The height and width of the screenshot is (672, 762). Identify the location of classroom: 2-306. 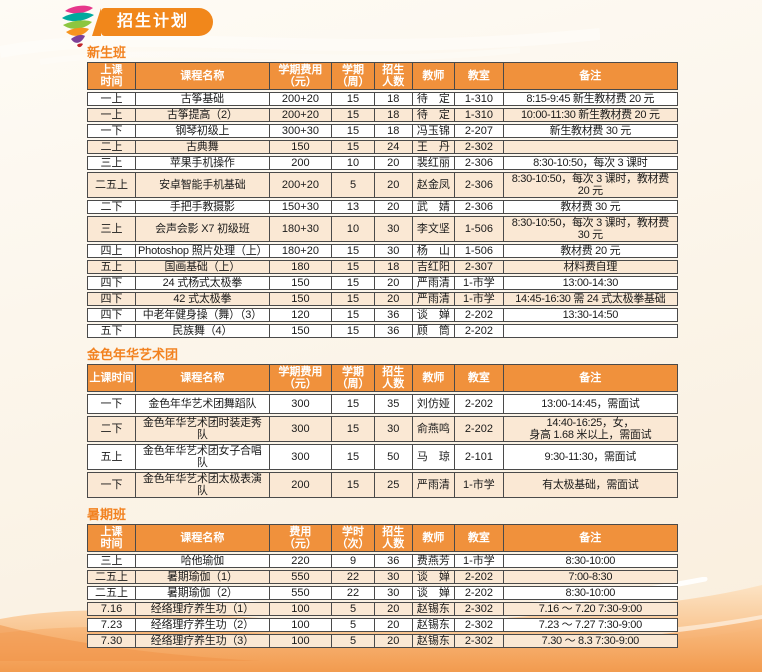
(479, 185).